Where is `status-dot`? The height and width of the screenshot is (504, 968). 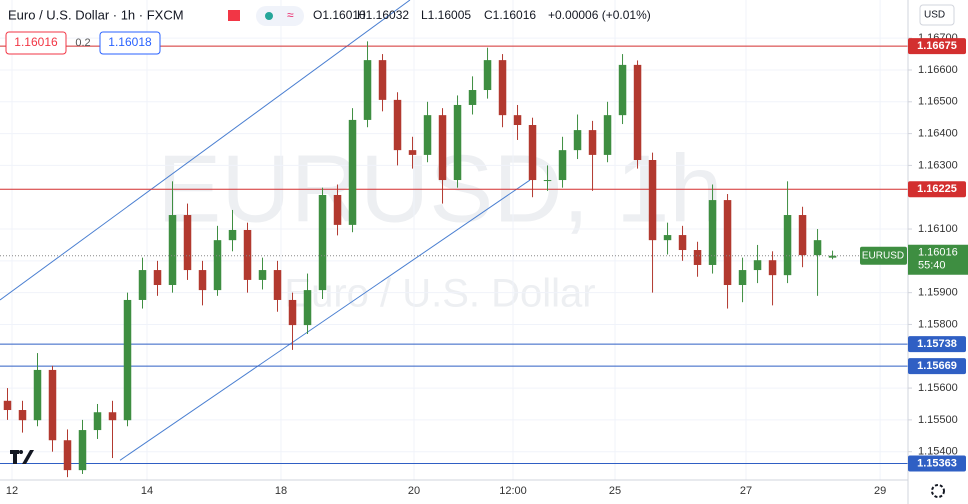 status-dot is located at coordinates (269, 16).